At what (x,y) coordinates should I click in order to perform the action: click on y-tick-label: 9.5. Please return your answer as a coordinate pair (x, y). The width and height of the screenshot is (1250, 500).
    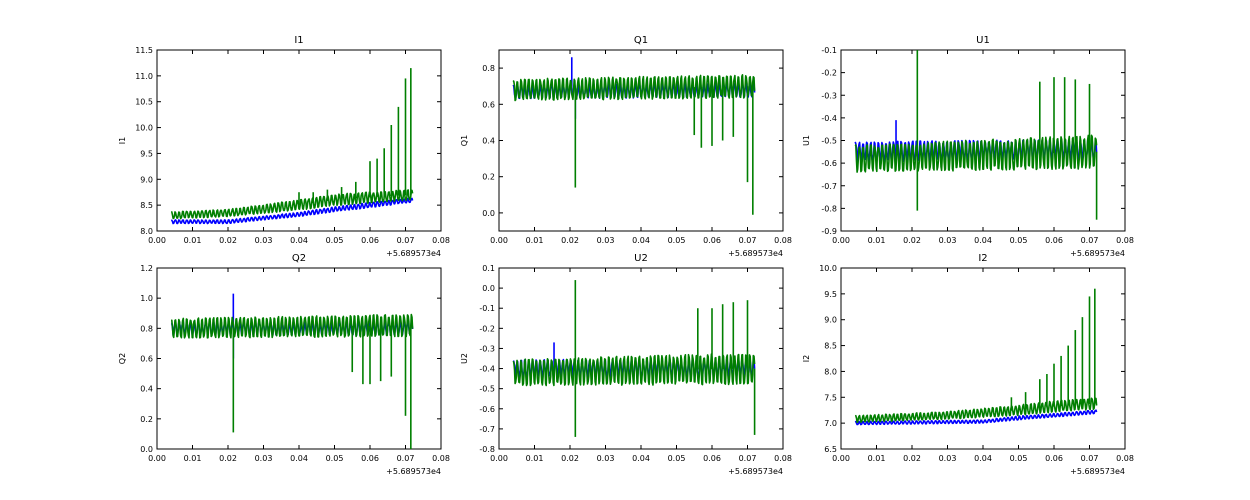
    Looking at the image, I should click on (146, 153).